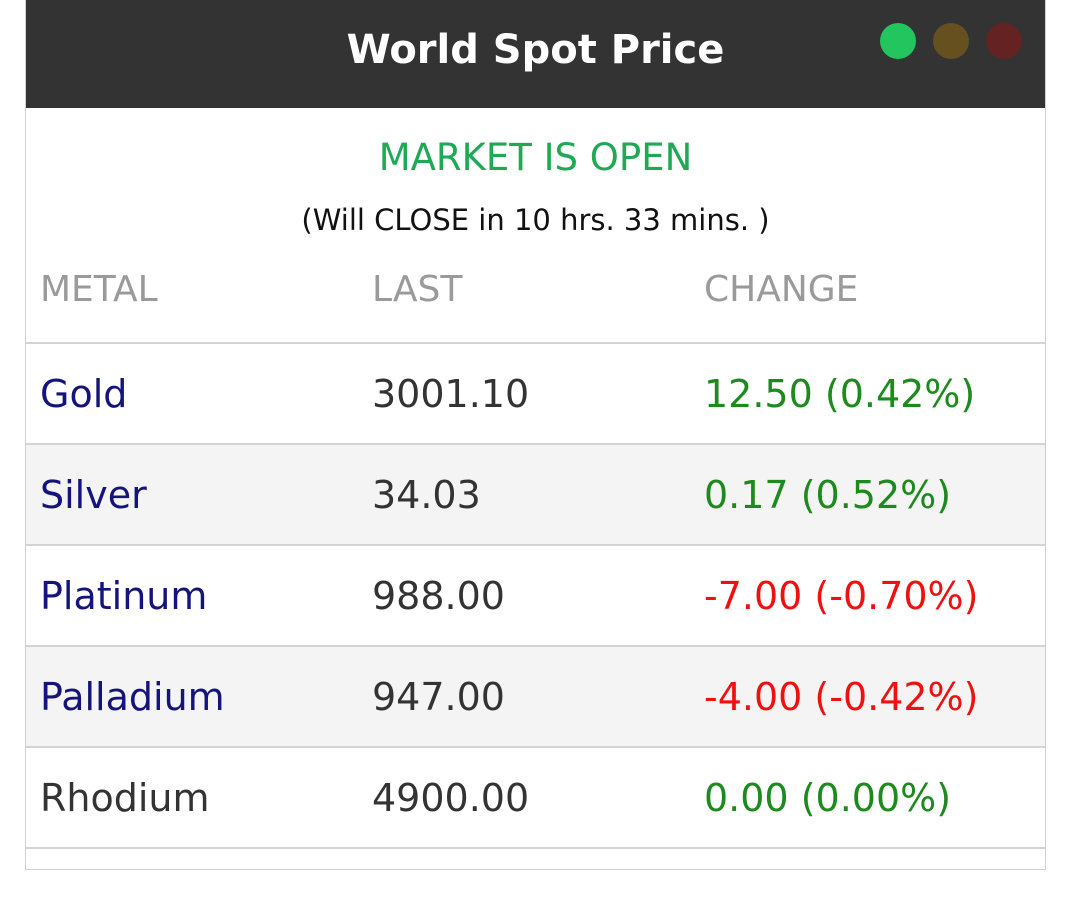 The image size is (1072, 900). Describe the element at coordinates (417, 289) in the screenshot. I see `column-header: LAST` at that location.